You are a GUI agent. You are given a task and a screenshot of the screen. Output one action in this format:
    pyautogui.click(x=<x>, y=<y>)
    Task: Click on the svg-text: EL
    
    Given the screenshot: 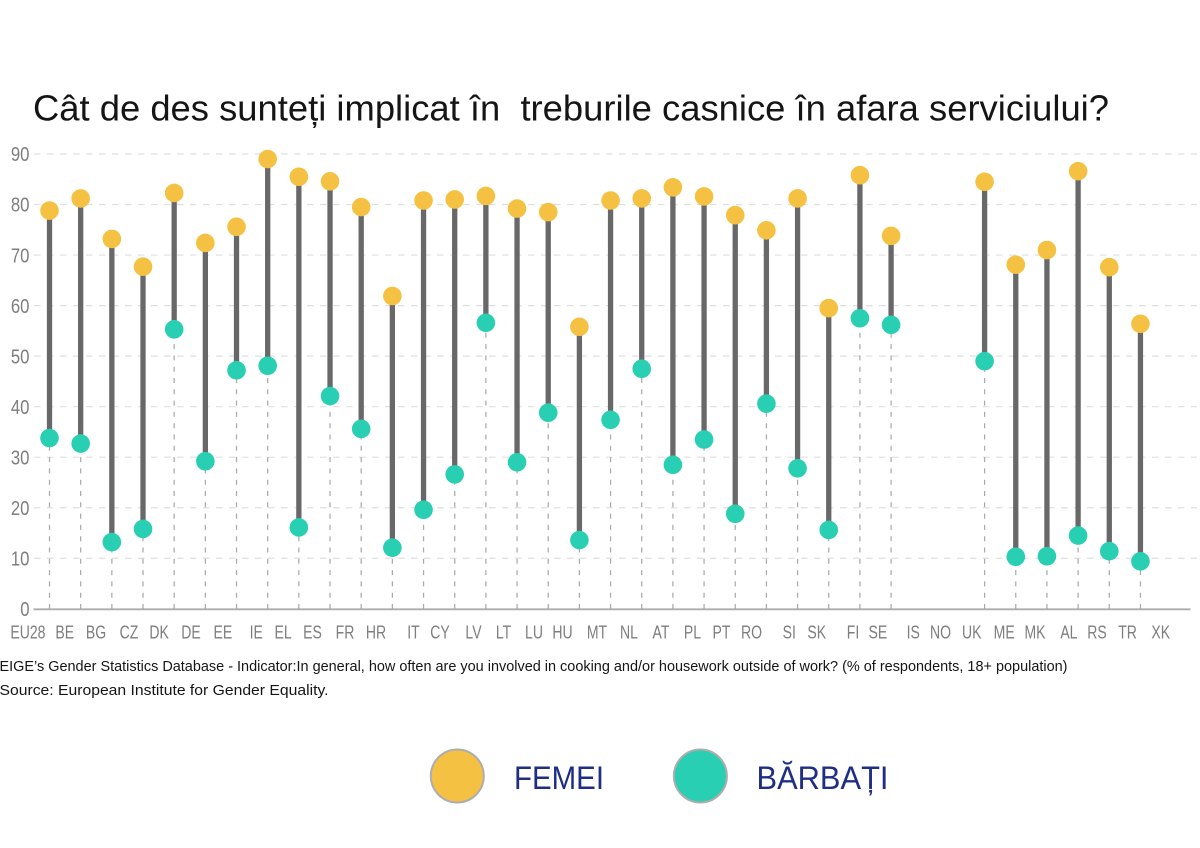 What is the action you would take?
    pyautogui.click(x=283, y=633)
    